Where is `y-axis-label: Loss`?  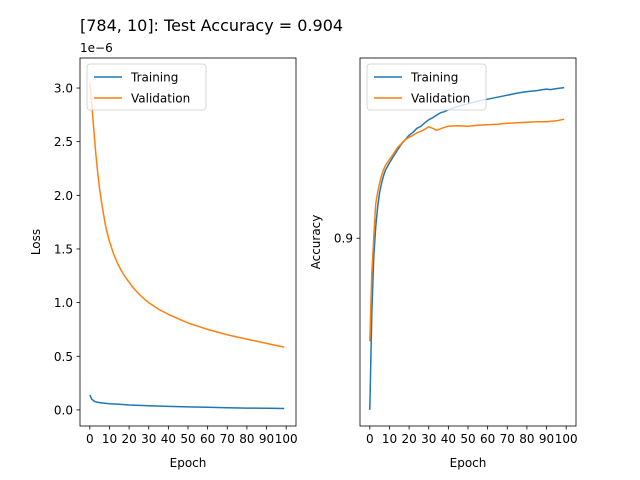 y-axis-label: Loss is located at coordinates (36, 242).